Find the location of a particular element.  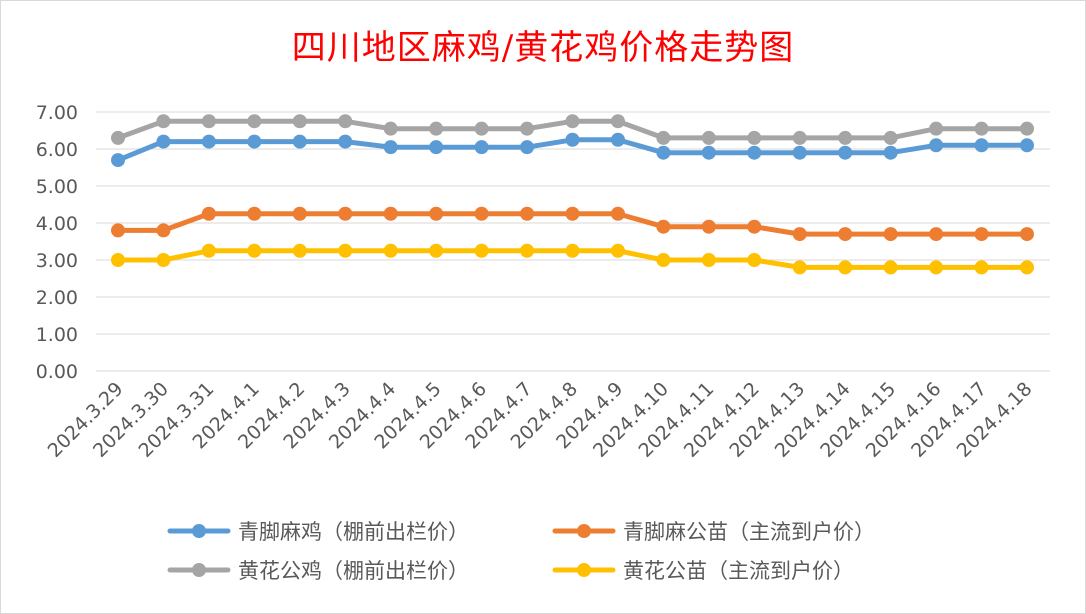

legend-item: 青脚麻公苗（主流到户价） is located at coordinates (713, 532).